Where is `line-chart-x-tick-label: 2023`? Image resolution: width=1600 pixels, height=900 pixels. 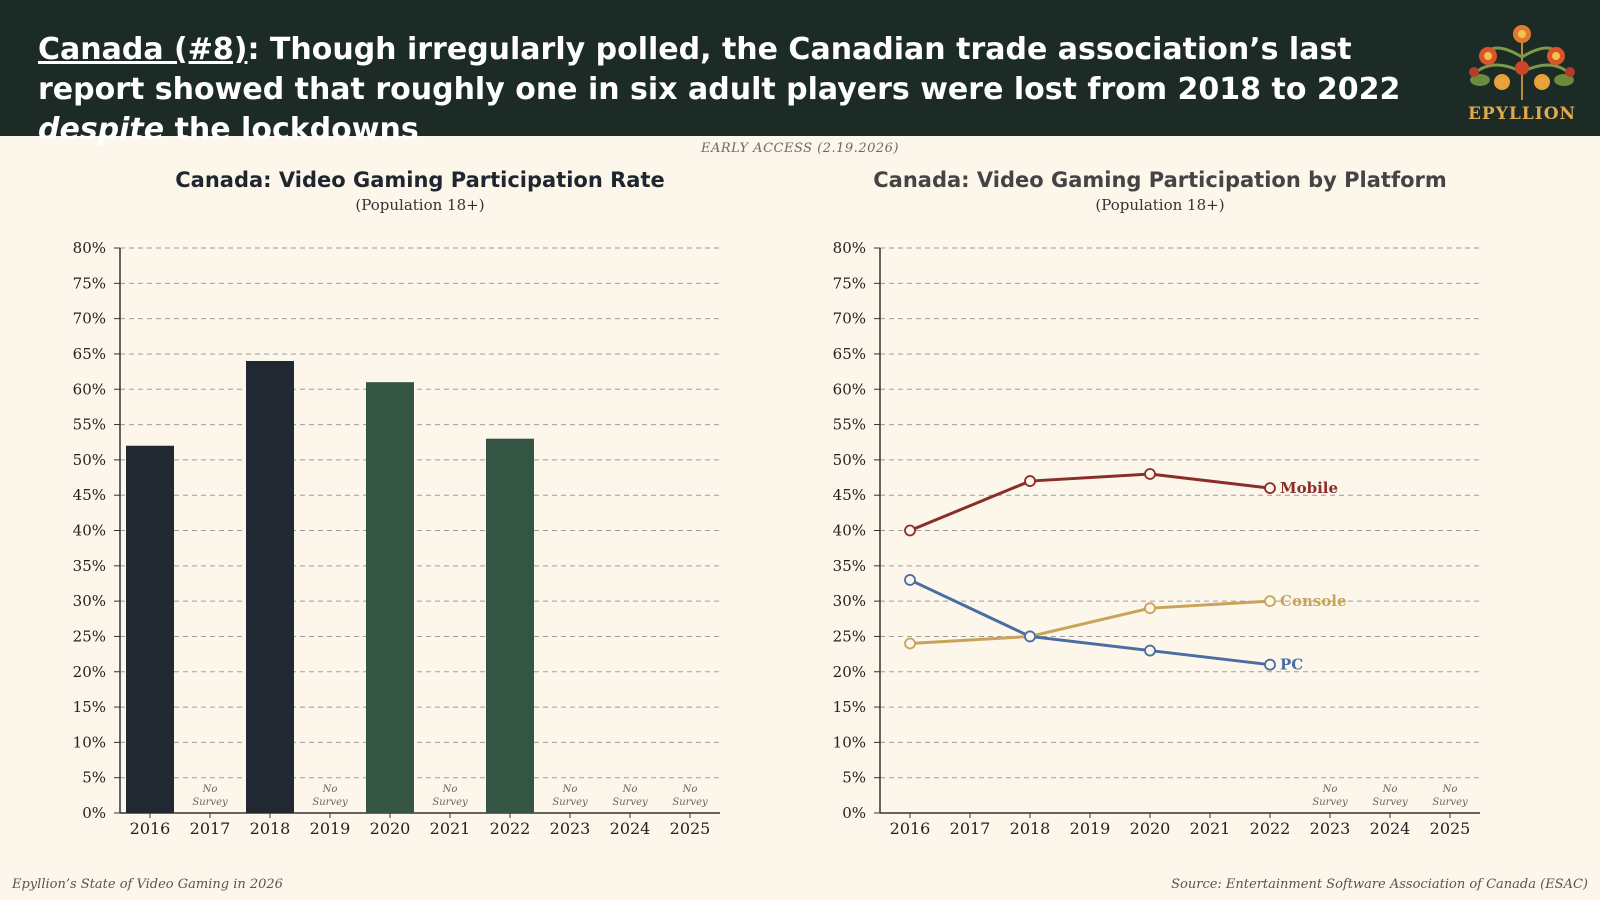
line-chart-x-tick-label: 2023 is located at coordinates (1330, 828).